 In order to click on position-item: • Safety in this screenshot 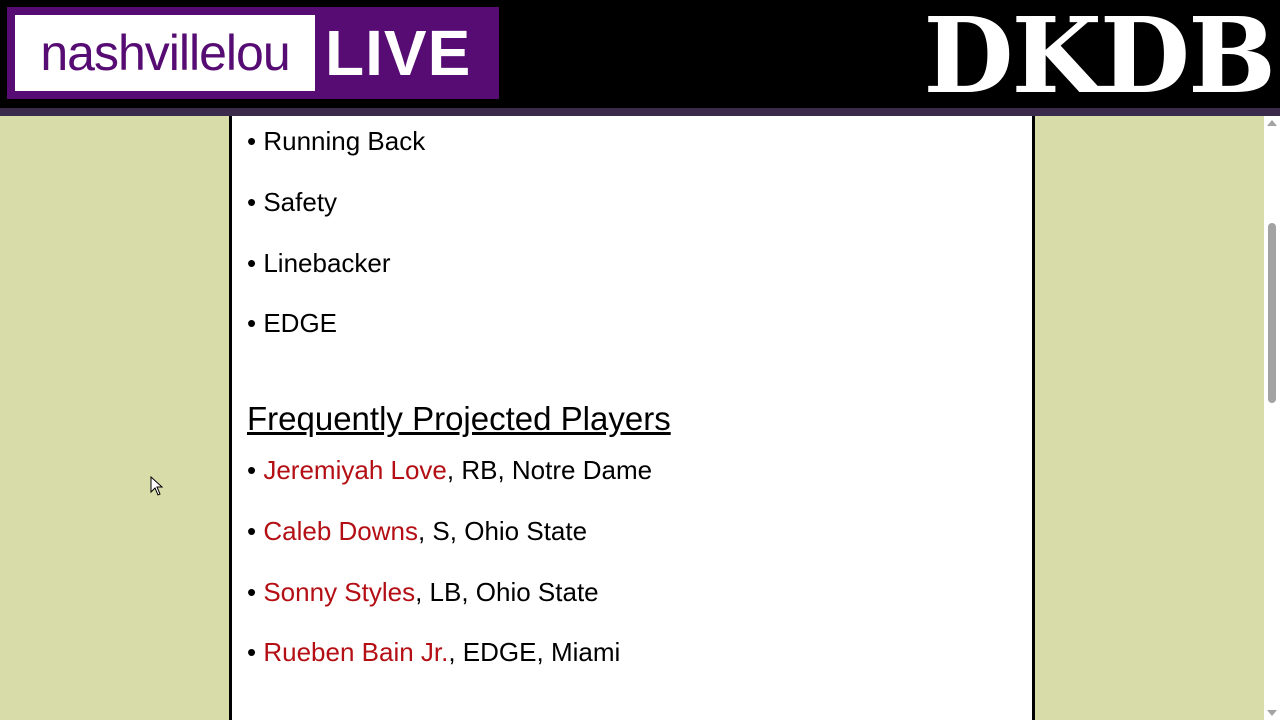, I will do `click(292, 202)`.